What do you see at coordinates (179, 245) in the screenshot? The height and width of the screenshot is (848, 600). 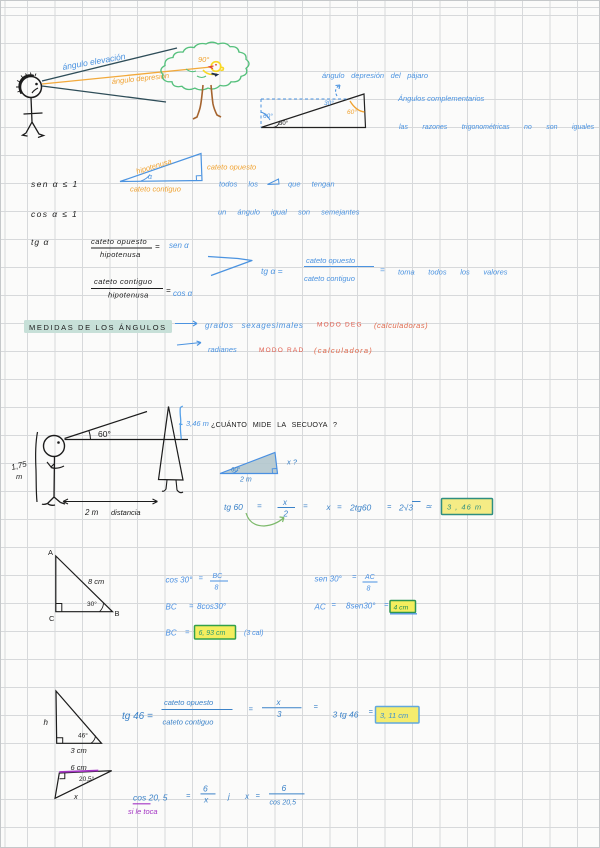 I see `svg-text: sen α` at bounding box center [179, 245].